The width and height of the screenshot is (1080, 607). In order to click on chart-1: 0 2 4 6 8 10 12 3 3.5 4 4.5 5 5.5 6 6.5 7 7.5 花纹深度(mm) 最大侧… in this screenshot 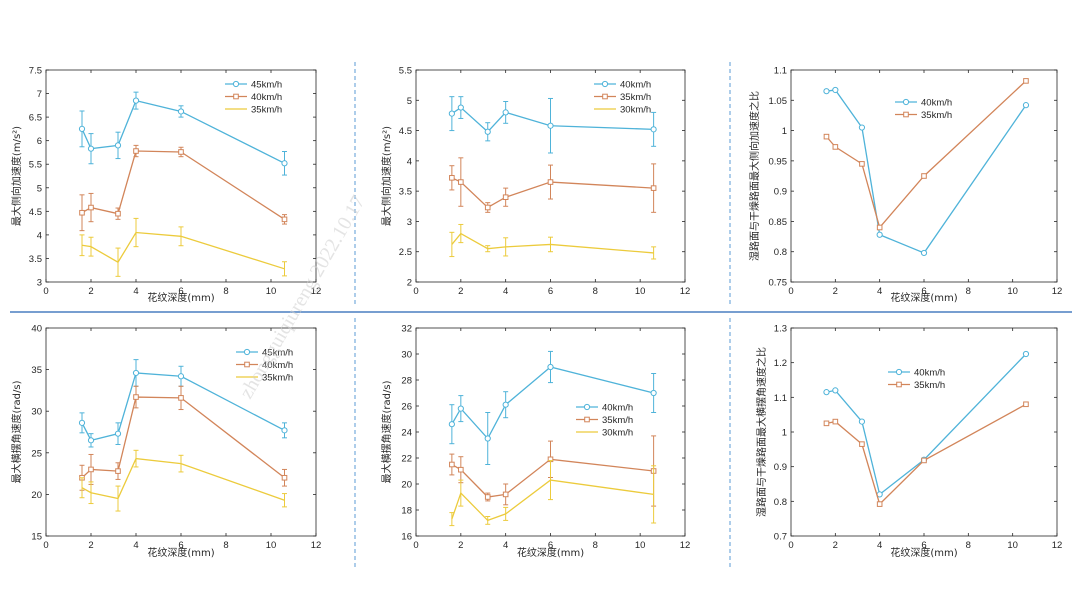, I will do `click(165, 185)`.